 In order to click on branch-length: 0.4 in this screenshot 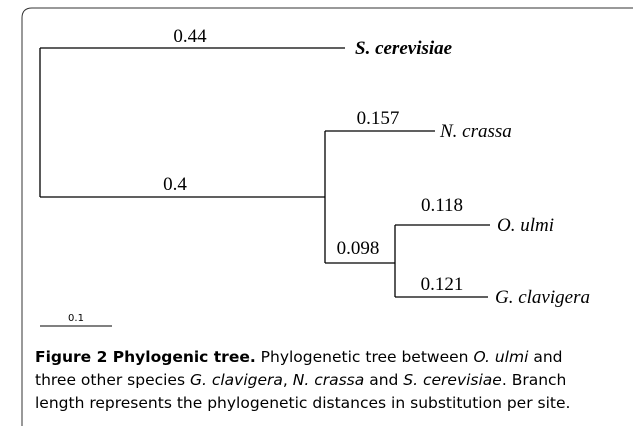, I will do `click(175, 184)`.